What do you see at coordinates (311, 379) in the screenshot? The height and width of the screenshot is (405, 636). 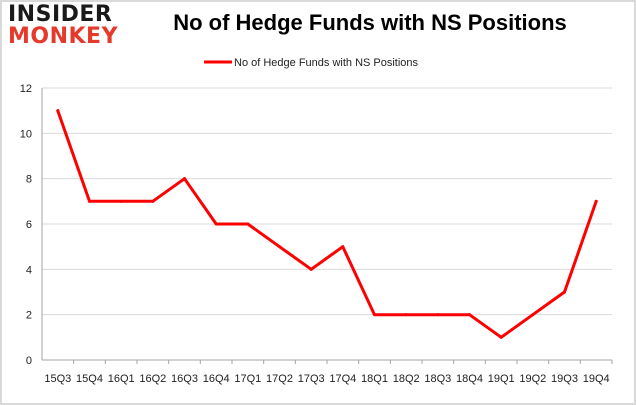 I see `x-tick-label-17Q3: 17Q3` at bounding box center [311, 379].